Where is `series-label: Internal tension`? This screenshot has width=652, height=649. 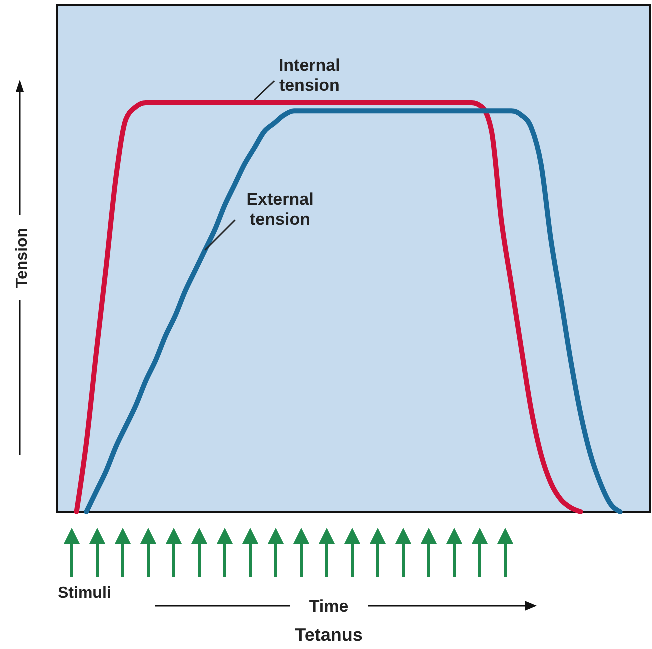
series-label: Internal tension is located at coordinates (309, 75).